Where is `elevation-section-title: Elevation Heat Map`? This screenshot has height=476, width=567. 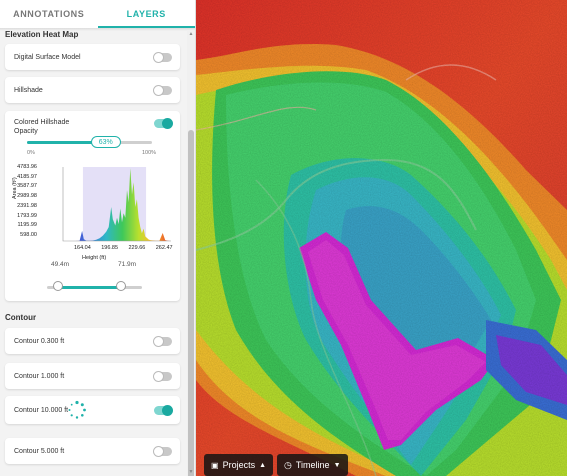 elevation-section-title: Elevation Heat Map is located at coordinates (42, 34).